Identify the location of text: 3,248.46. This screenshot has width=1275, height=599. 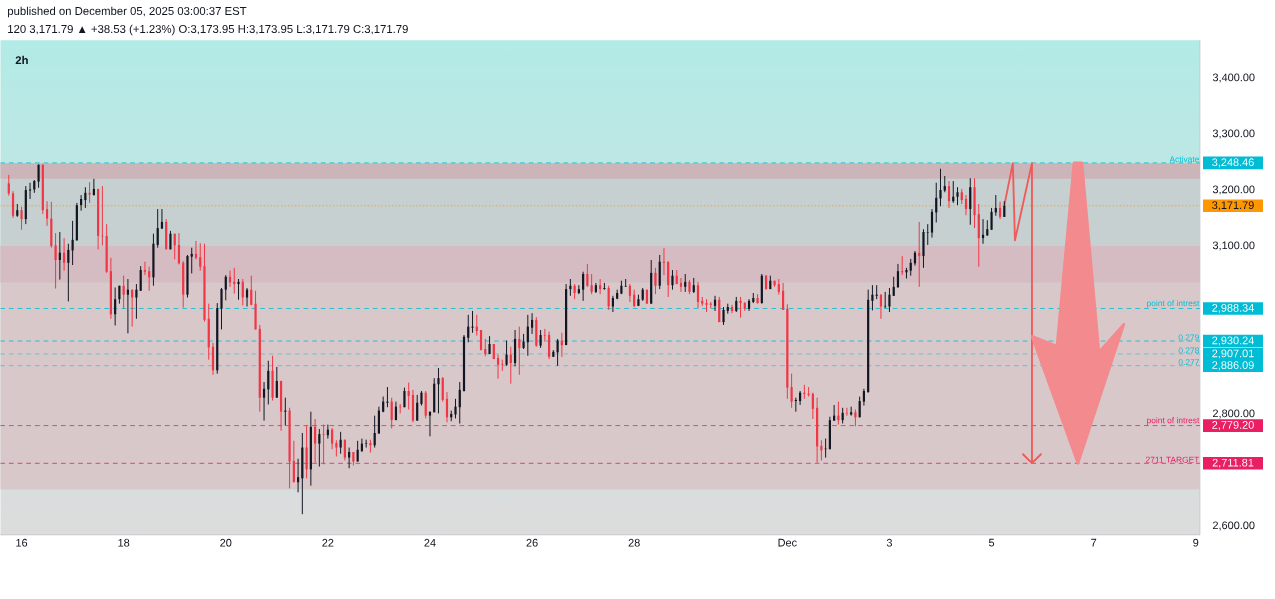
(1233, 163).